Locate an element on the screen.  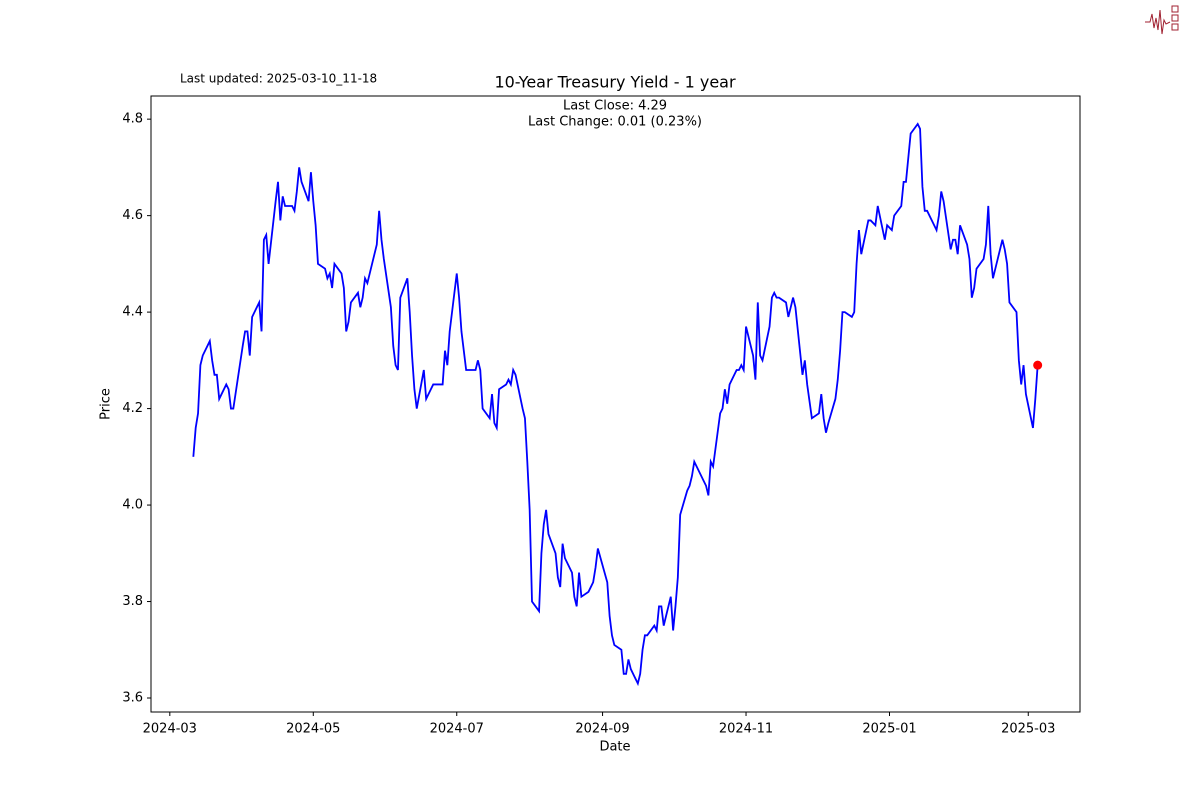
y-tick-label: 3.6 is located at coordinates (132, 698).